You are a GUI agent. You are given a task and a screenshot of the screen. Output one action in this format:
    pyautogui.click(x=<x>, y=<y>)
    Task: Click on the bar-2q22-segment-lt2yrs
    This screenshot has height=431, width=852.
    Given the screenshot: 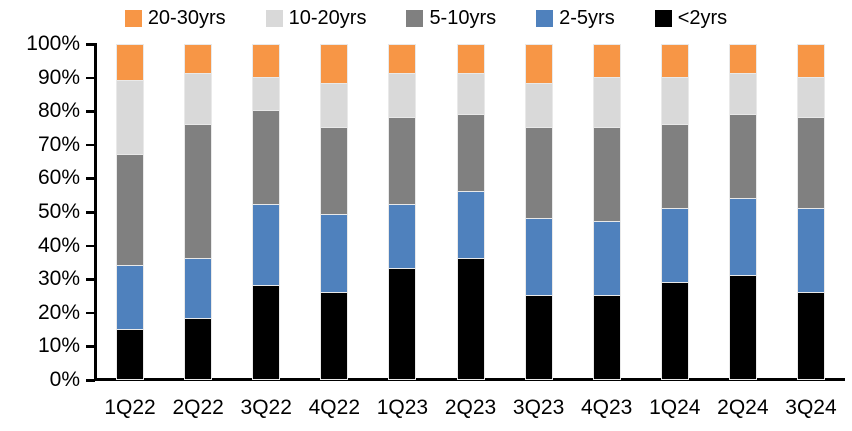 What is the action you would take?
    pyautogui.click(x=198, y=349)
    